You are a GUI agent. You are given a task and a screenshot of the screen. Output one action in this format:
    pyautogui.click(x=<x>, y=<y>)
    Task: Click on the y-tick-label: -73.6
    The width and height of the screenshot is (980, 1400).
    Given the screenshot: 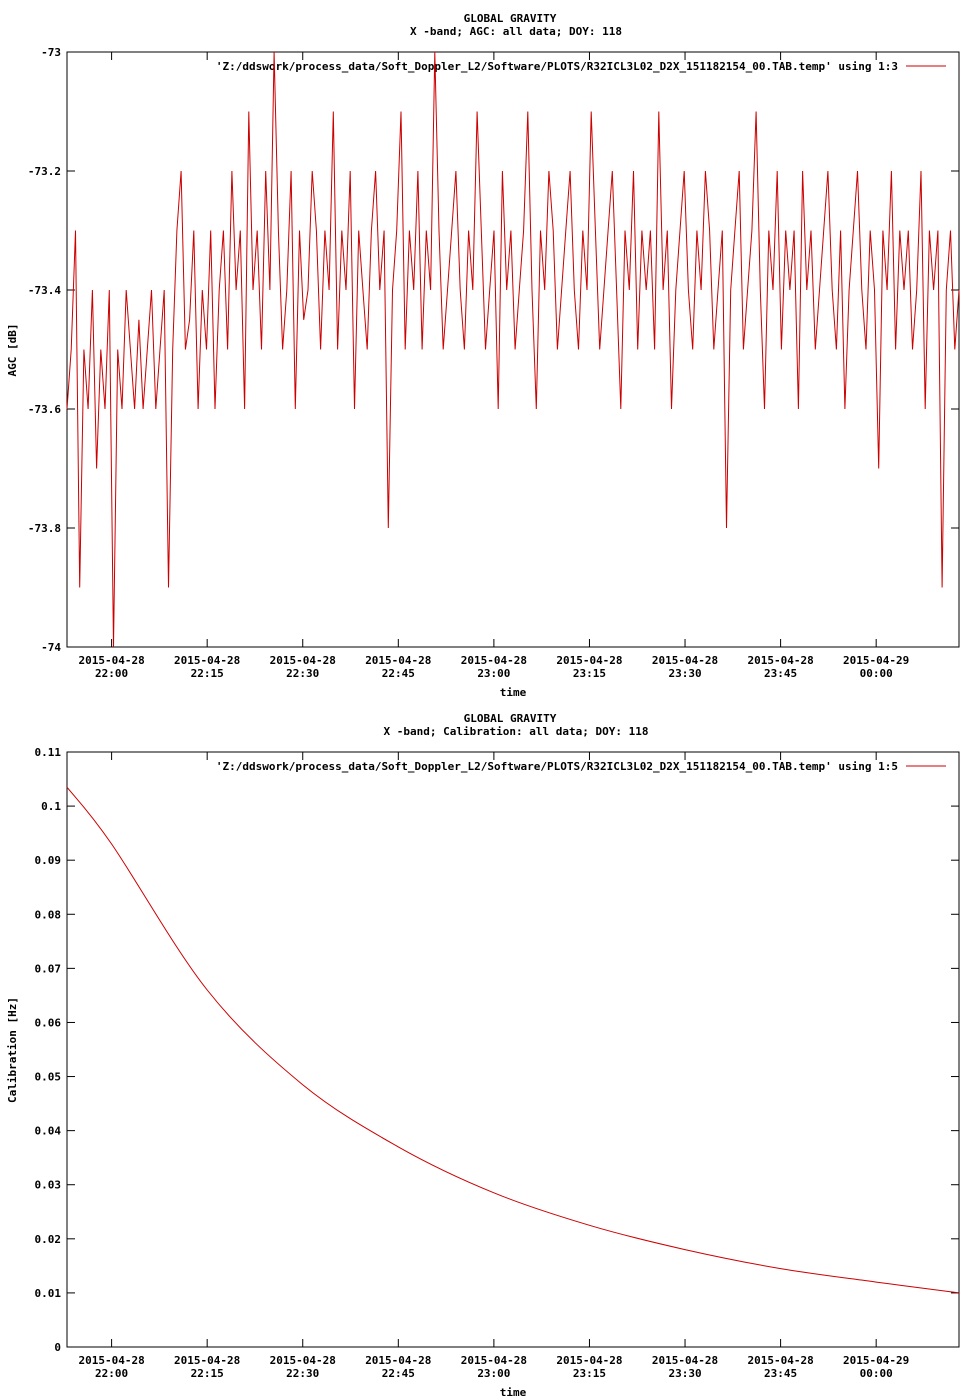 What is the action you would take?
    pyautogui.click(x=44, y=409)
    